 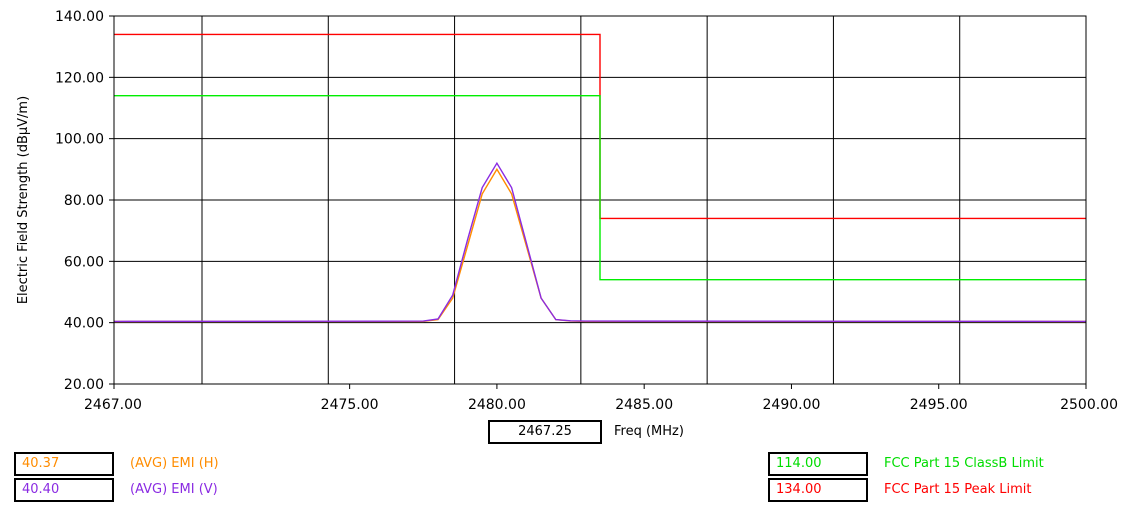 I want to click on legend-label-emi-v: (AVG) EMI (V), so click(x=174, y=489).